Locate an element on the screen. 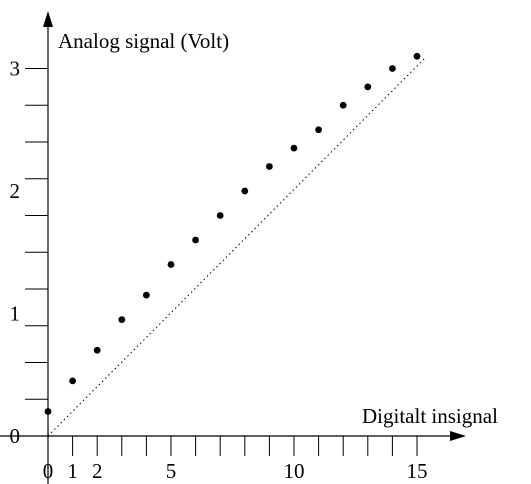  x-tick-label: 0 is located at coordinates (48, 471).